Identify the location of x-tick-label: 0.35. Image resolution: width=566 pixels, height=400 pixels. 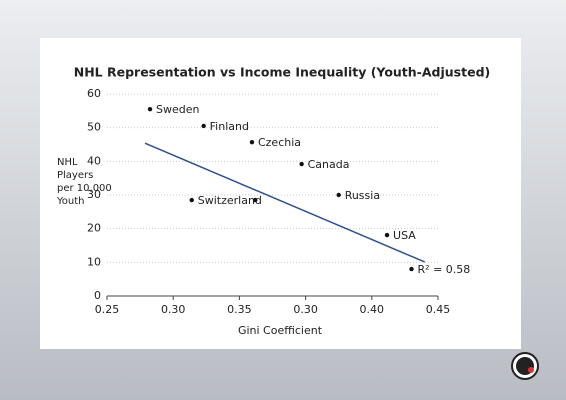
(239, 309).